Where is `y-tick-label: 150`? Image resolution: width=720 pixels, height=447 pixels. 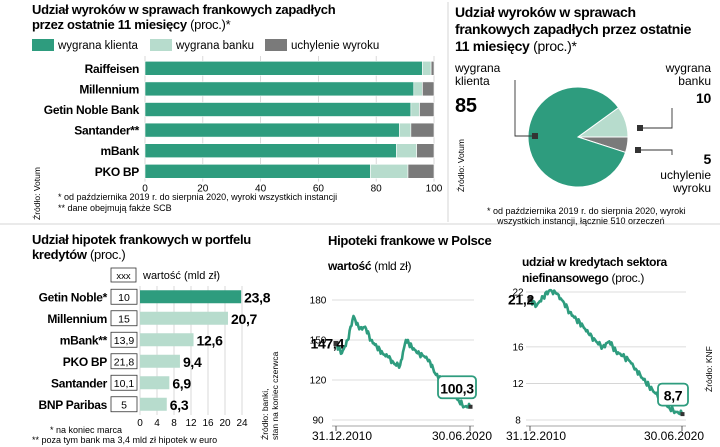
y-tick-label: 150 is located at coordinates (318, 341).